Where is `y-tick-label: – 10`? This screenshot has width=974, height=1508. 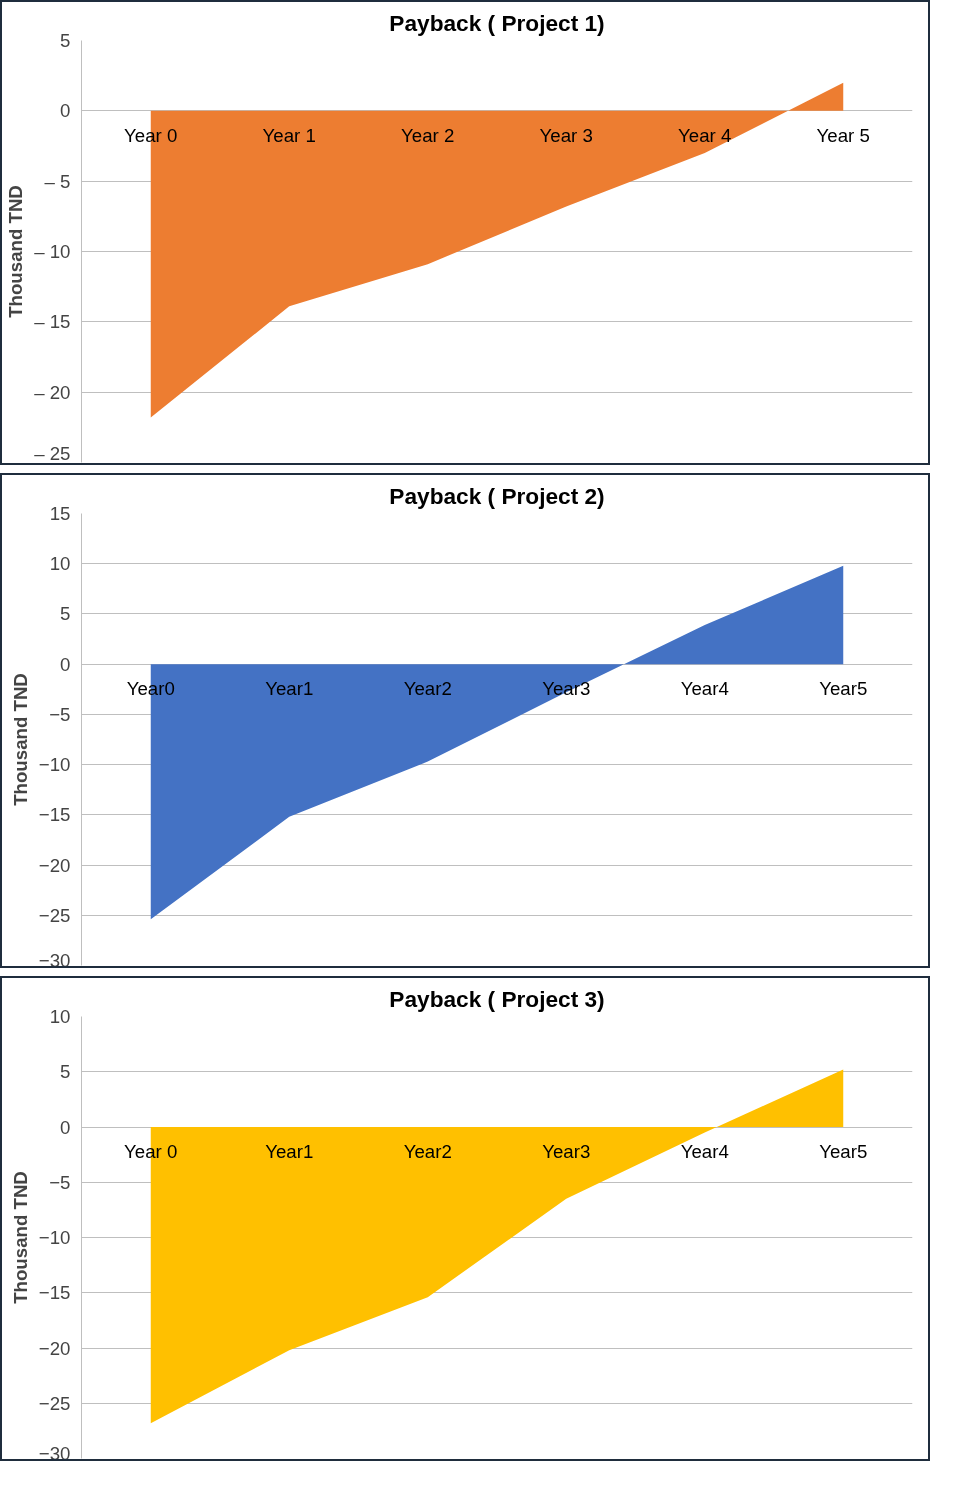 y-tick-label: – 10 is located at coordinates (52, 251).